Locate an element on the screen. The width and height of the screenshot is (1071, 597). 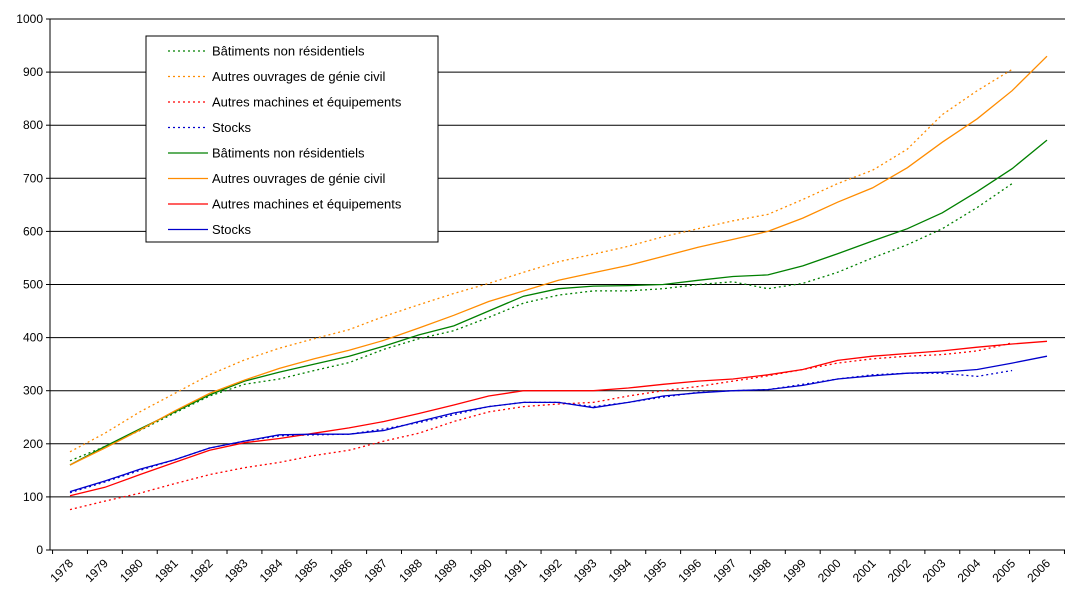
y-tick-label: 0 is located at coordinates (39, 550).